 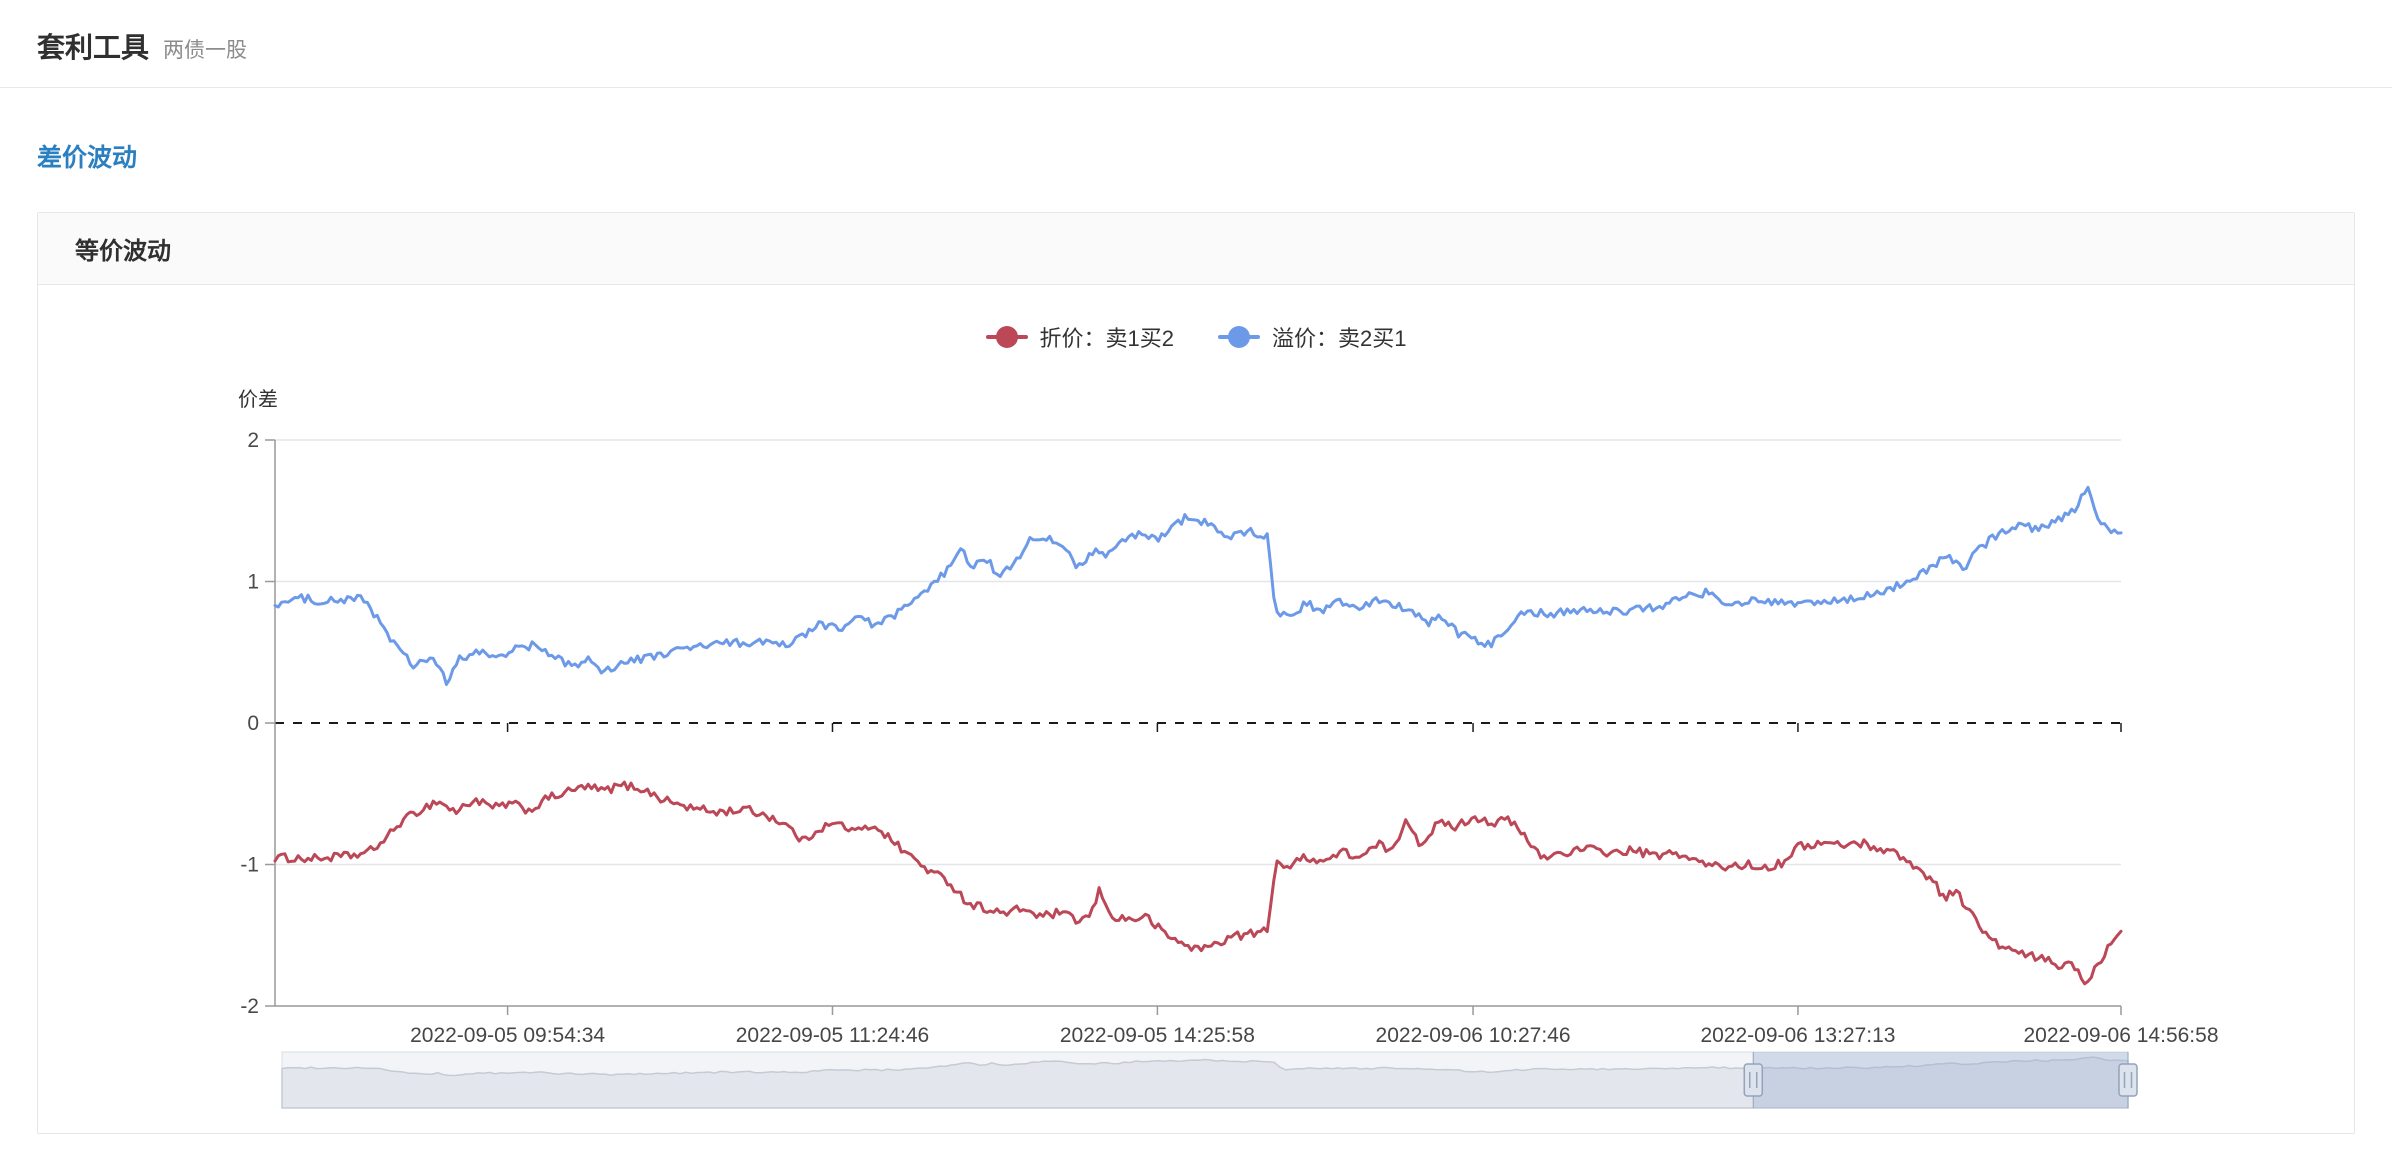 What do you see at coordinates (1196, 249) in the screenshot?
I see `panel-header: 等价波动` at bounding box center [1196, 249].